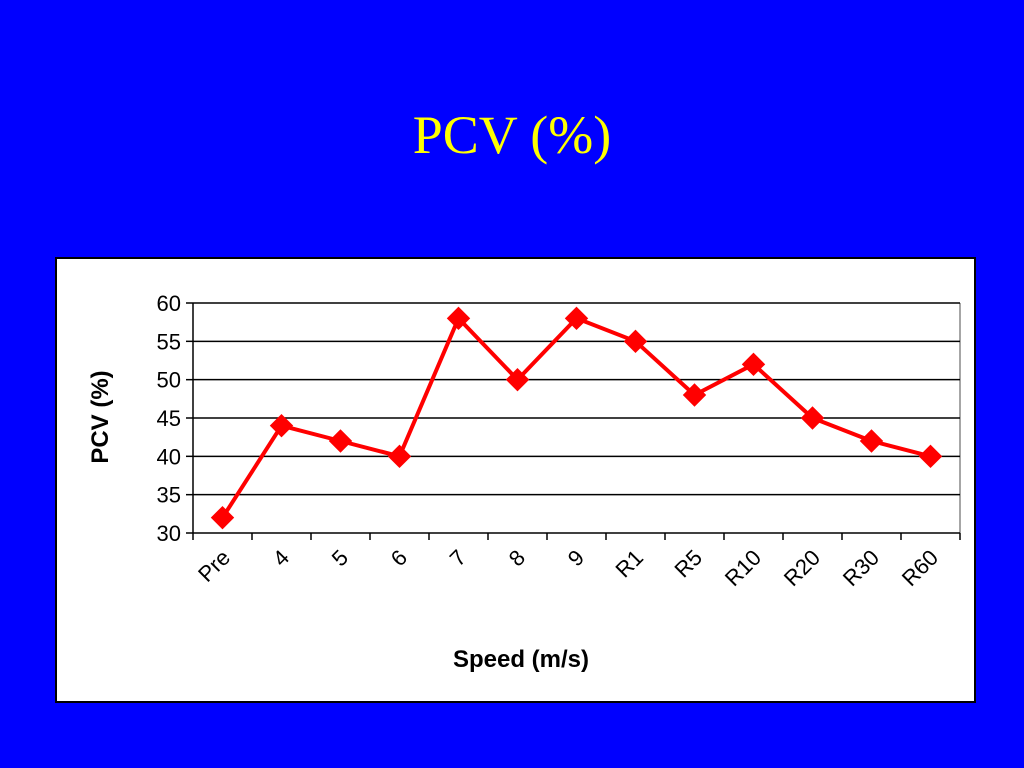 This screenshot has height=768, width=1024. What do you see at coordinates (169, 533) in the screenshot?
I see `y-tick-label-30: 30` at bounding box center [169, 533].